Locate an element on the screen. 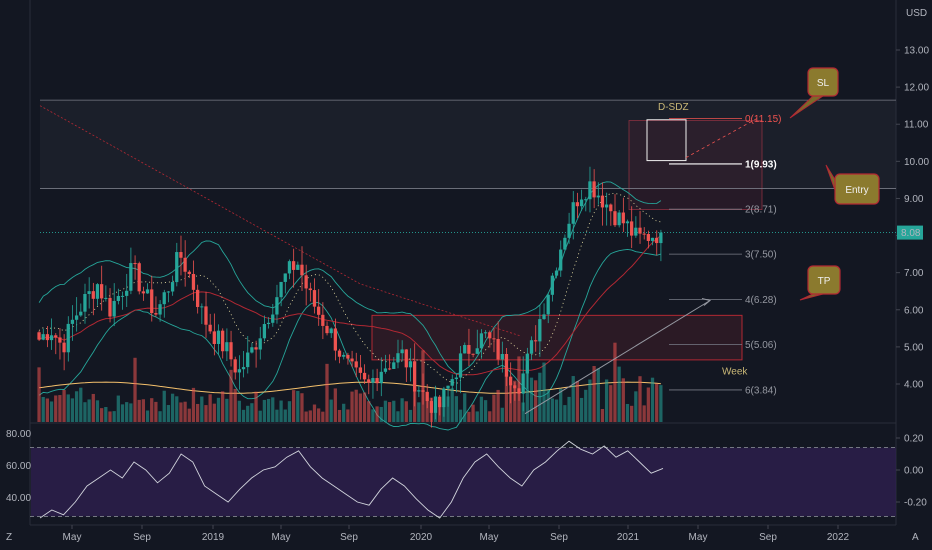 Image resolution: width=932 pixels, height=550 pixels. callout-tp: TP is located at coordinates (820, 283).